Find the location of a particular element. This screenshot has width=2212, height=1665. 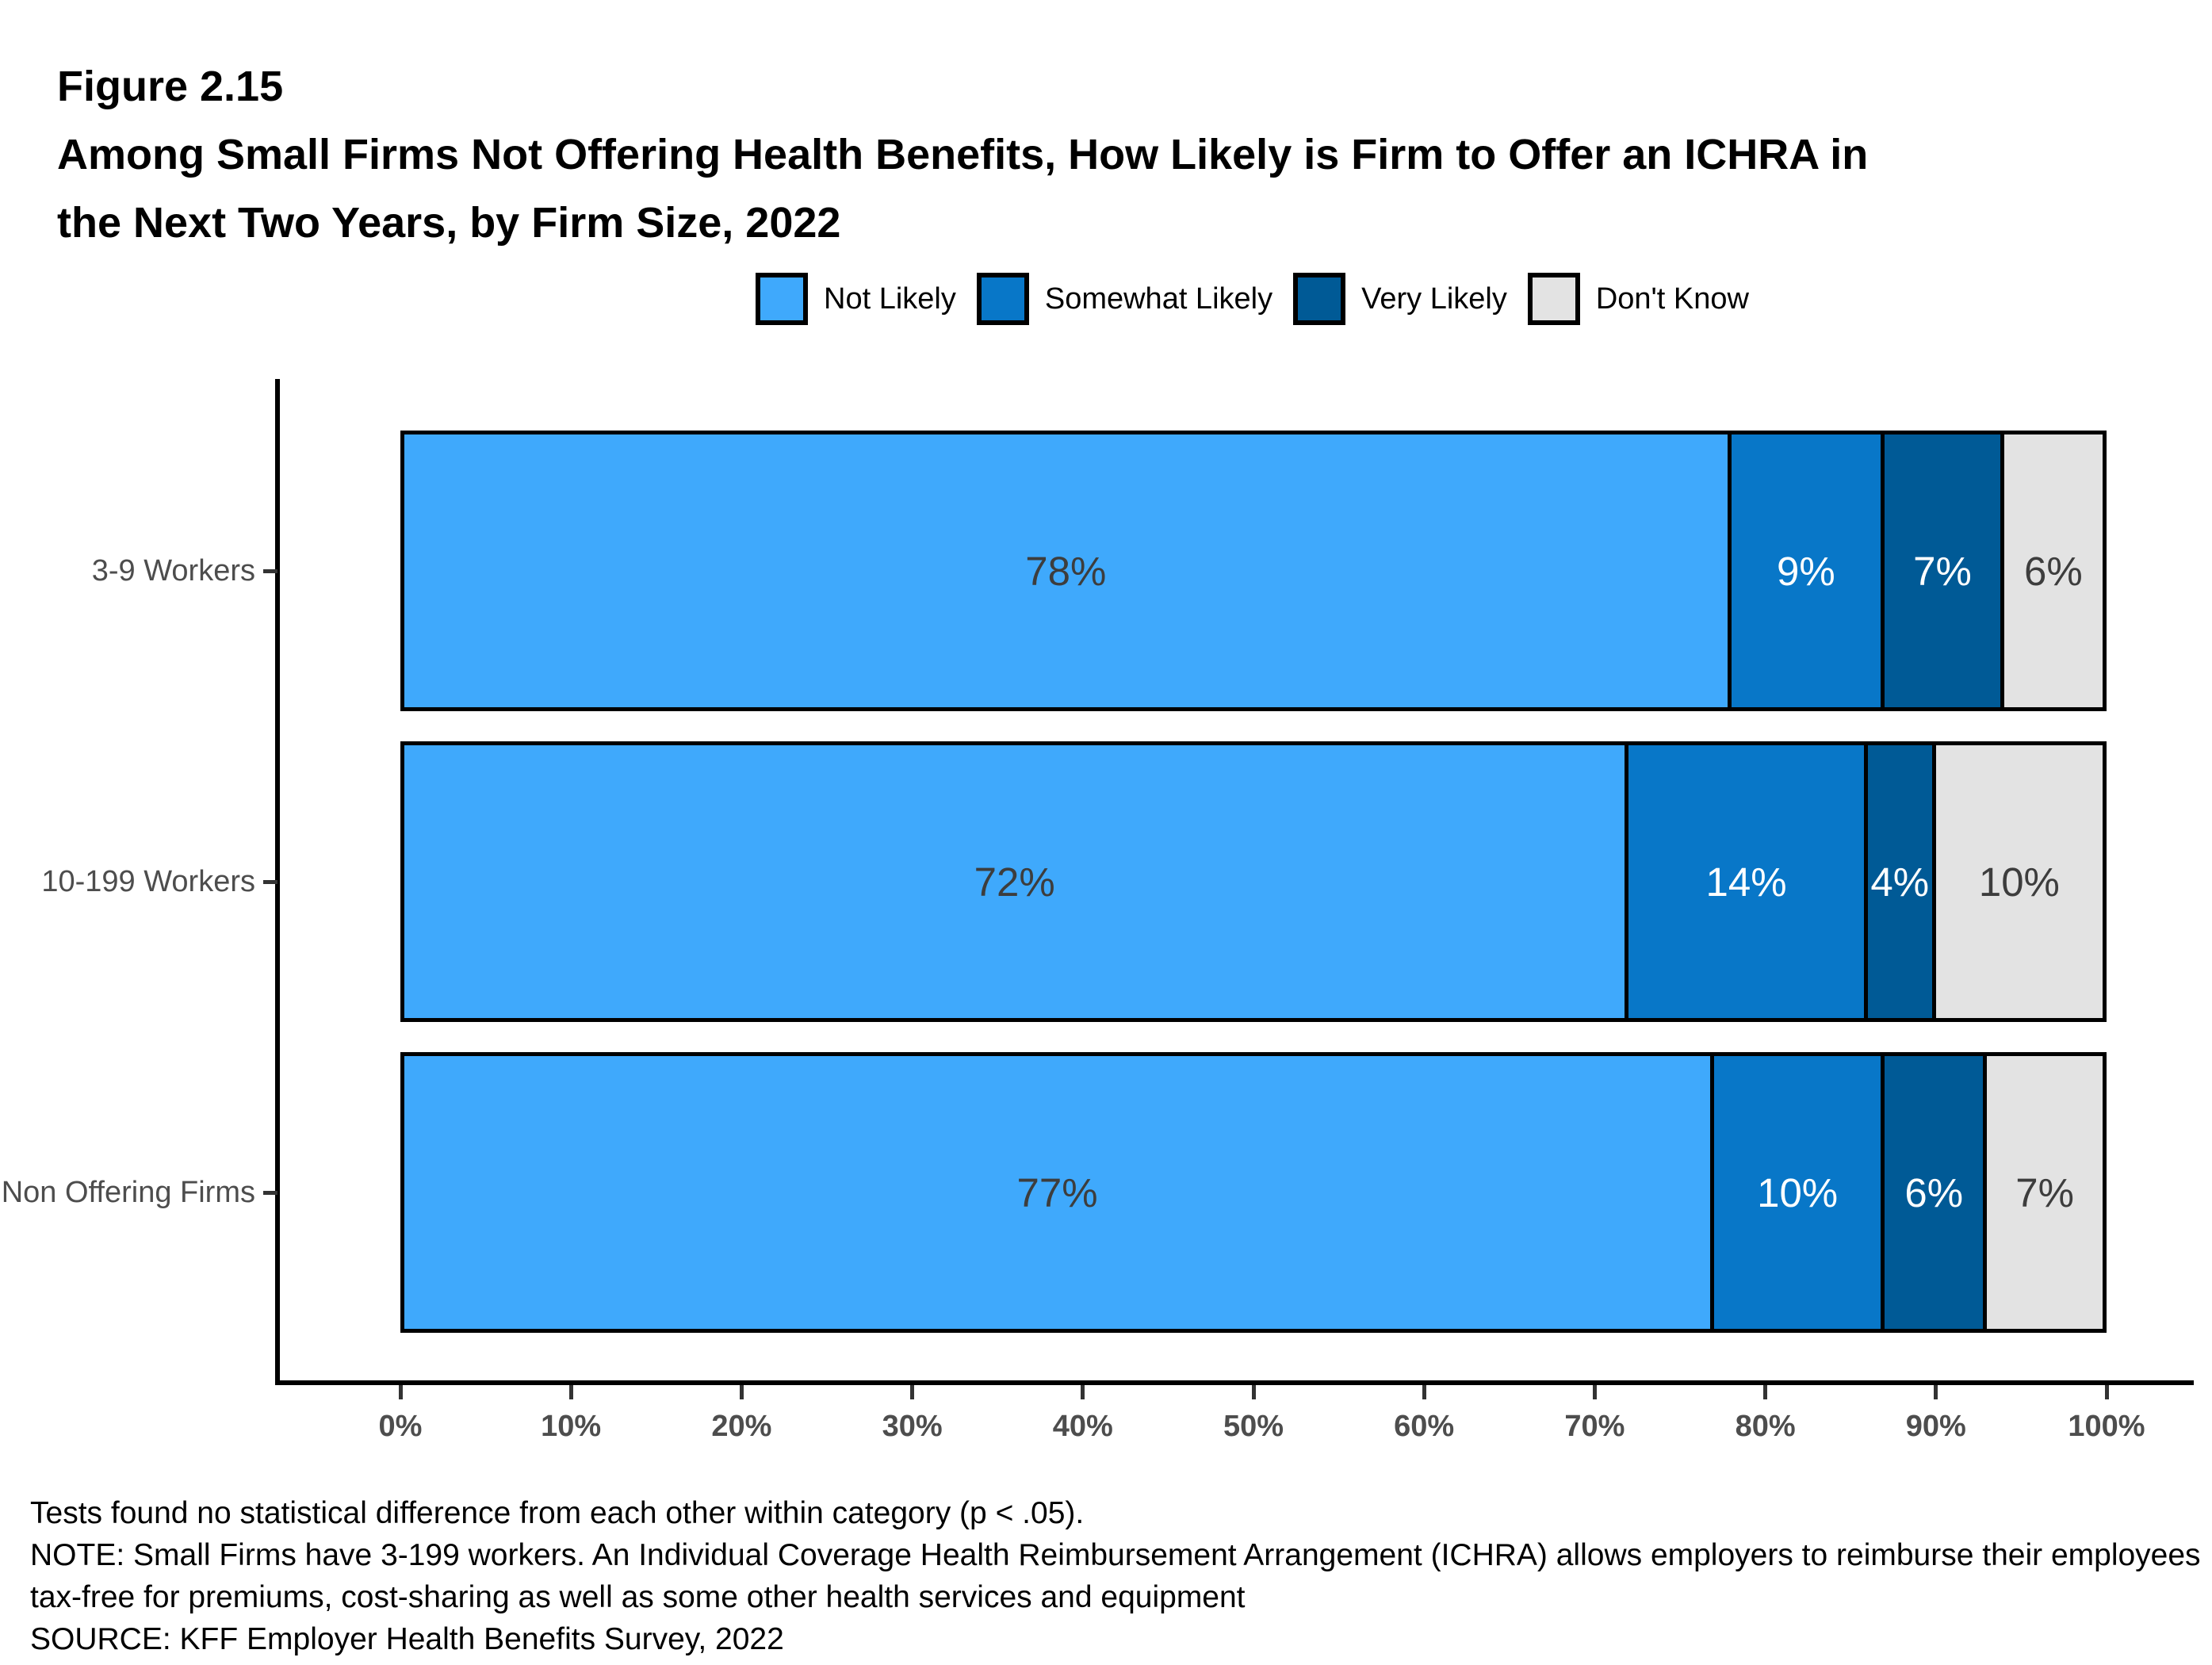

x-axis-tick-label: 80% is located at coordinates (1766, 1426).